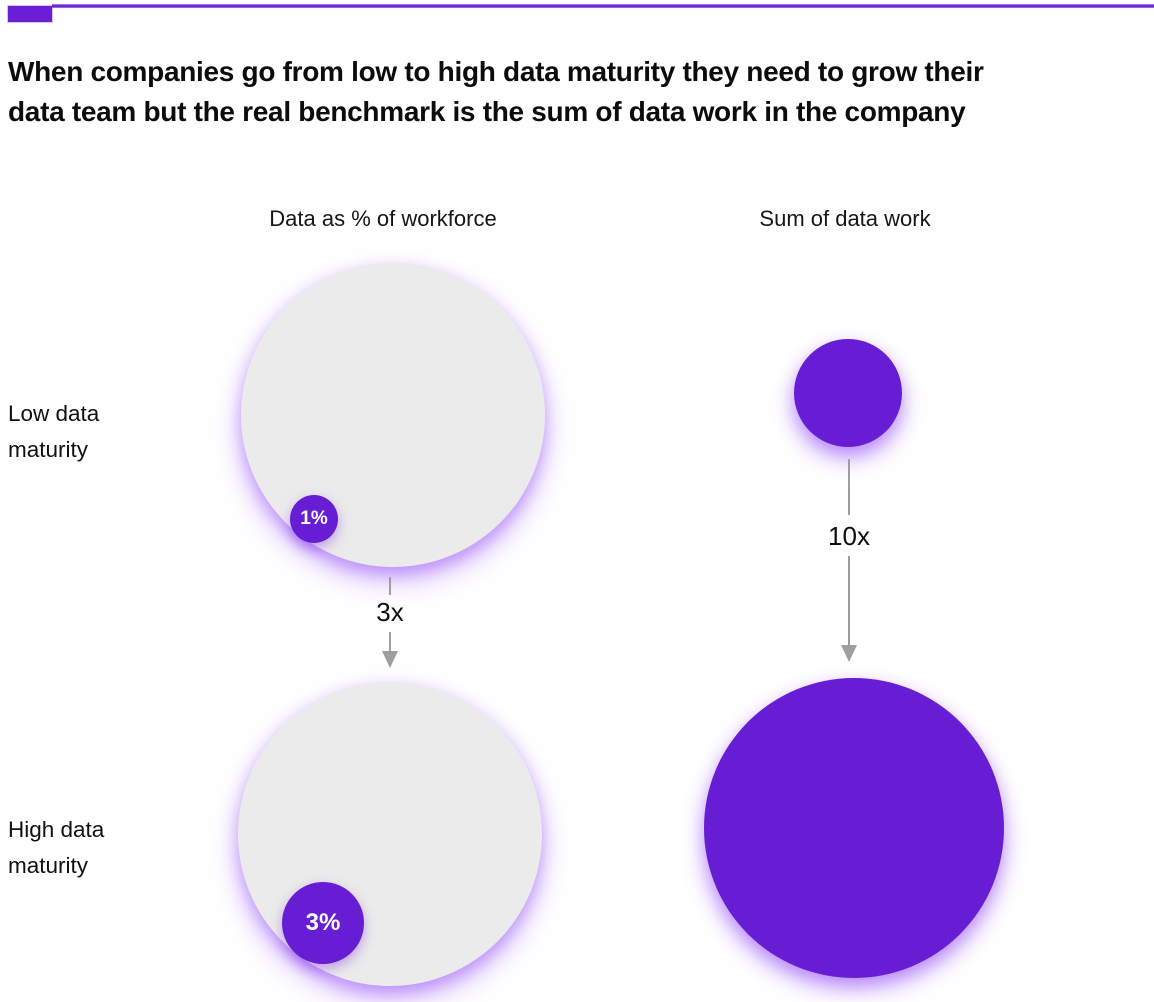  Describe the element at coordinates (390, 612) in the screenshot. I see `workforce-growth-multiplier: 3x` at that location.